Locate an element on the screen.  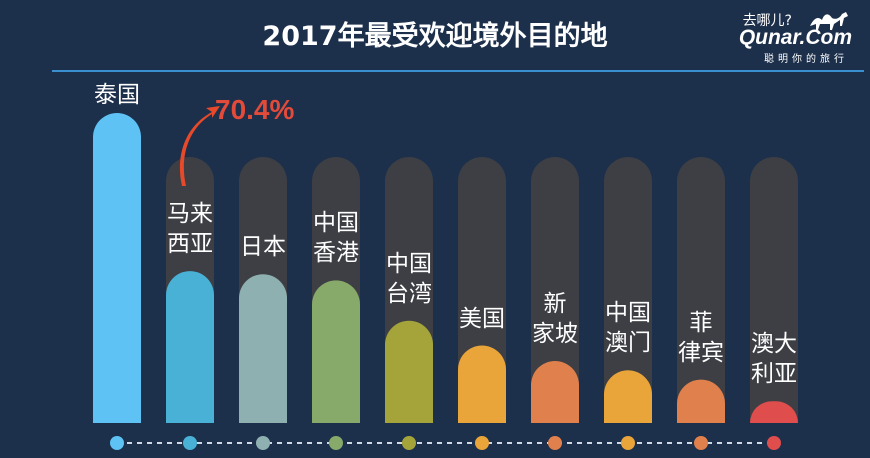
bar-label: 美国 is located at coordinates (482, 318).